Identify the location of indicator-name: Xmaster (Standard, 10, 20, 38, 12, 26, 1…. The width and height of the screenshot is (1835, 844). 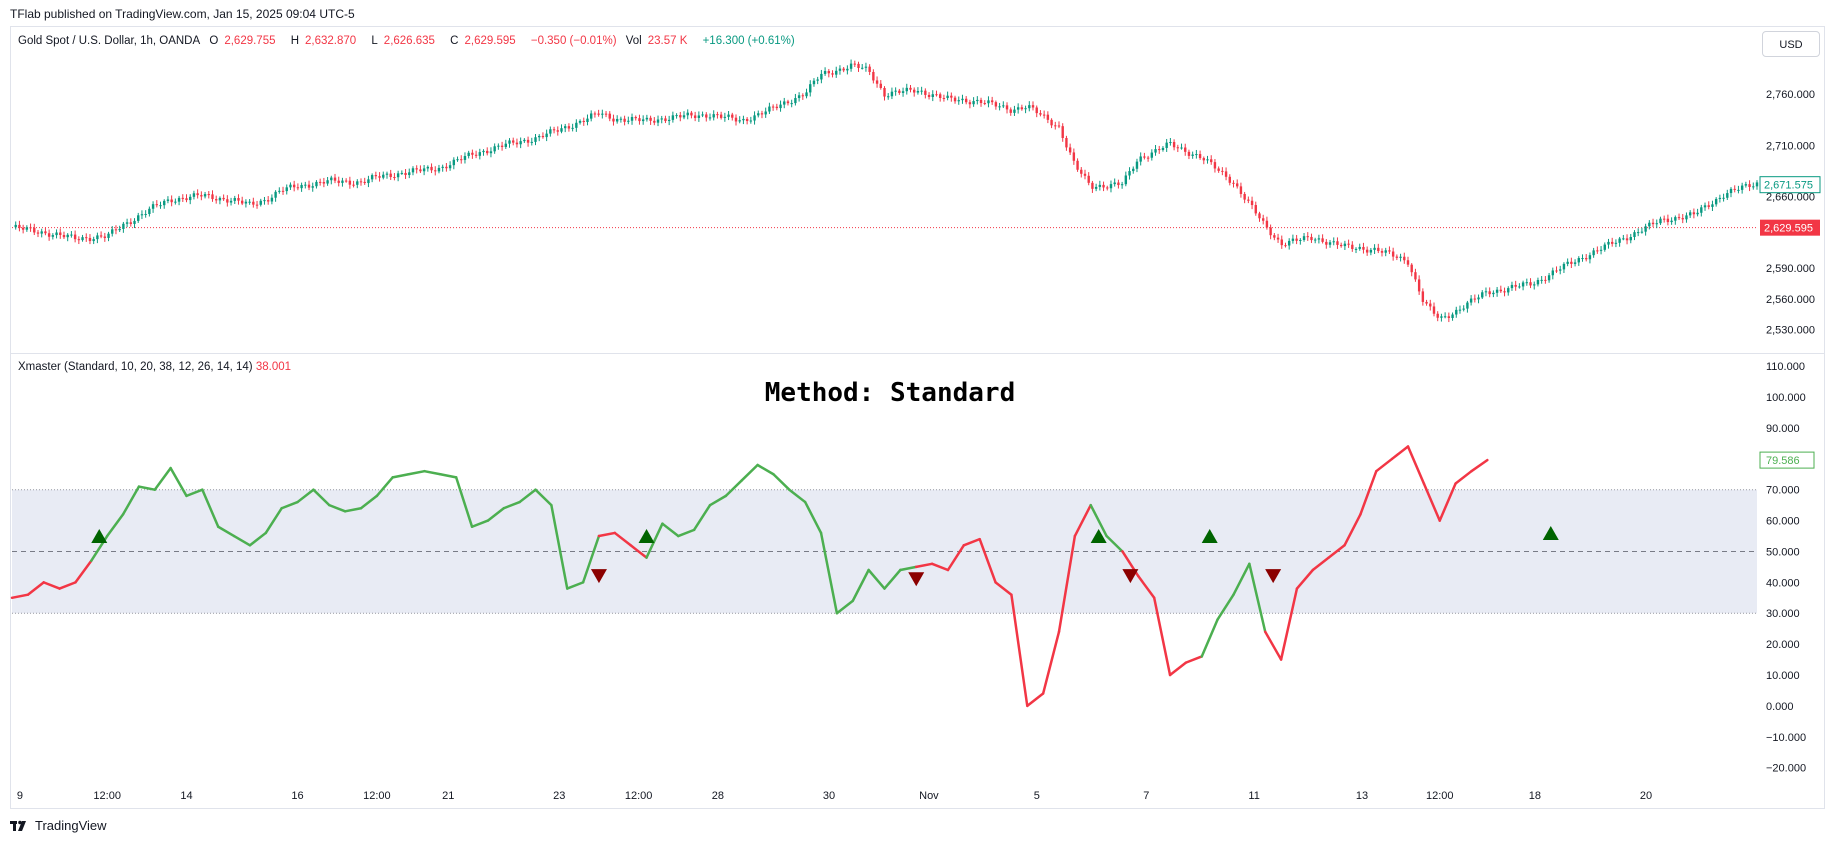
(135, 367).